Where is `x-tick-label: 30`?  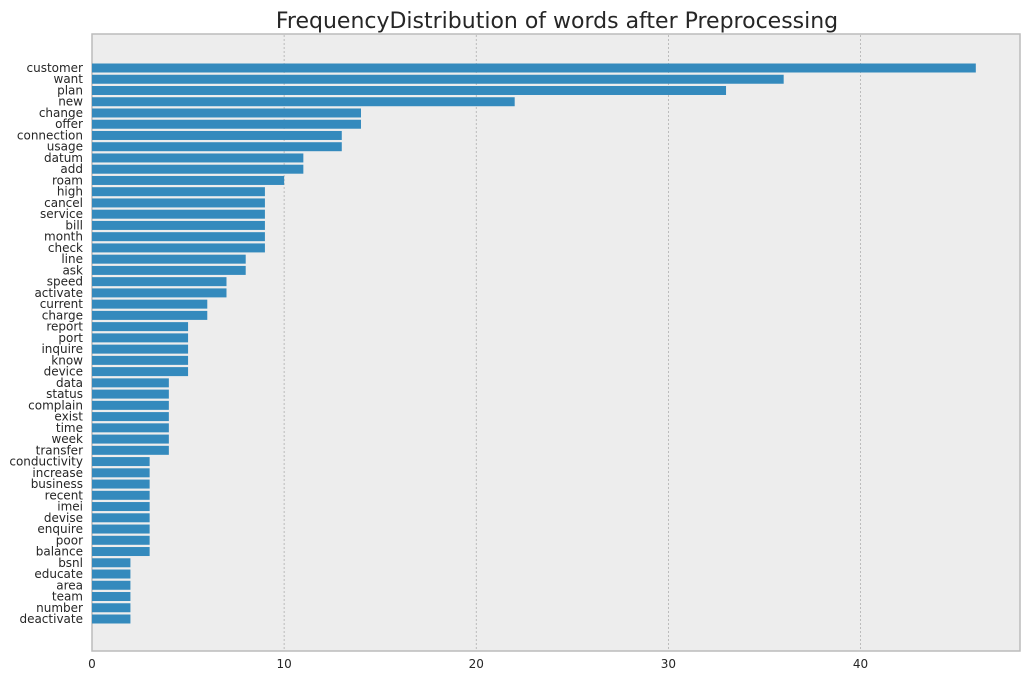 x-tick-label: 30 is located at coordinates (668, 664).